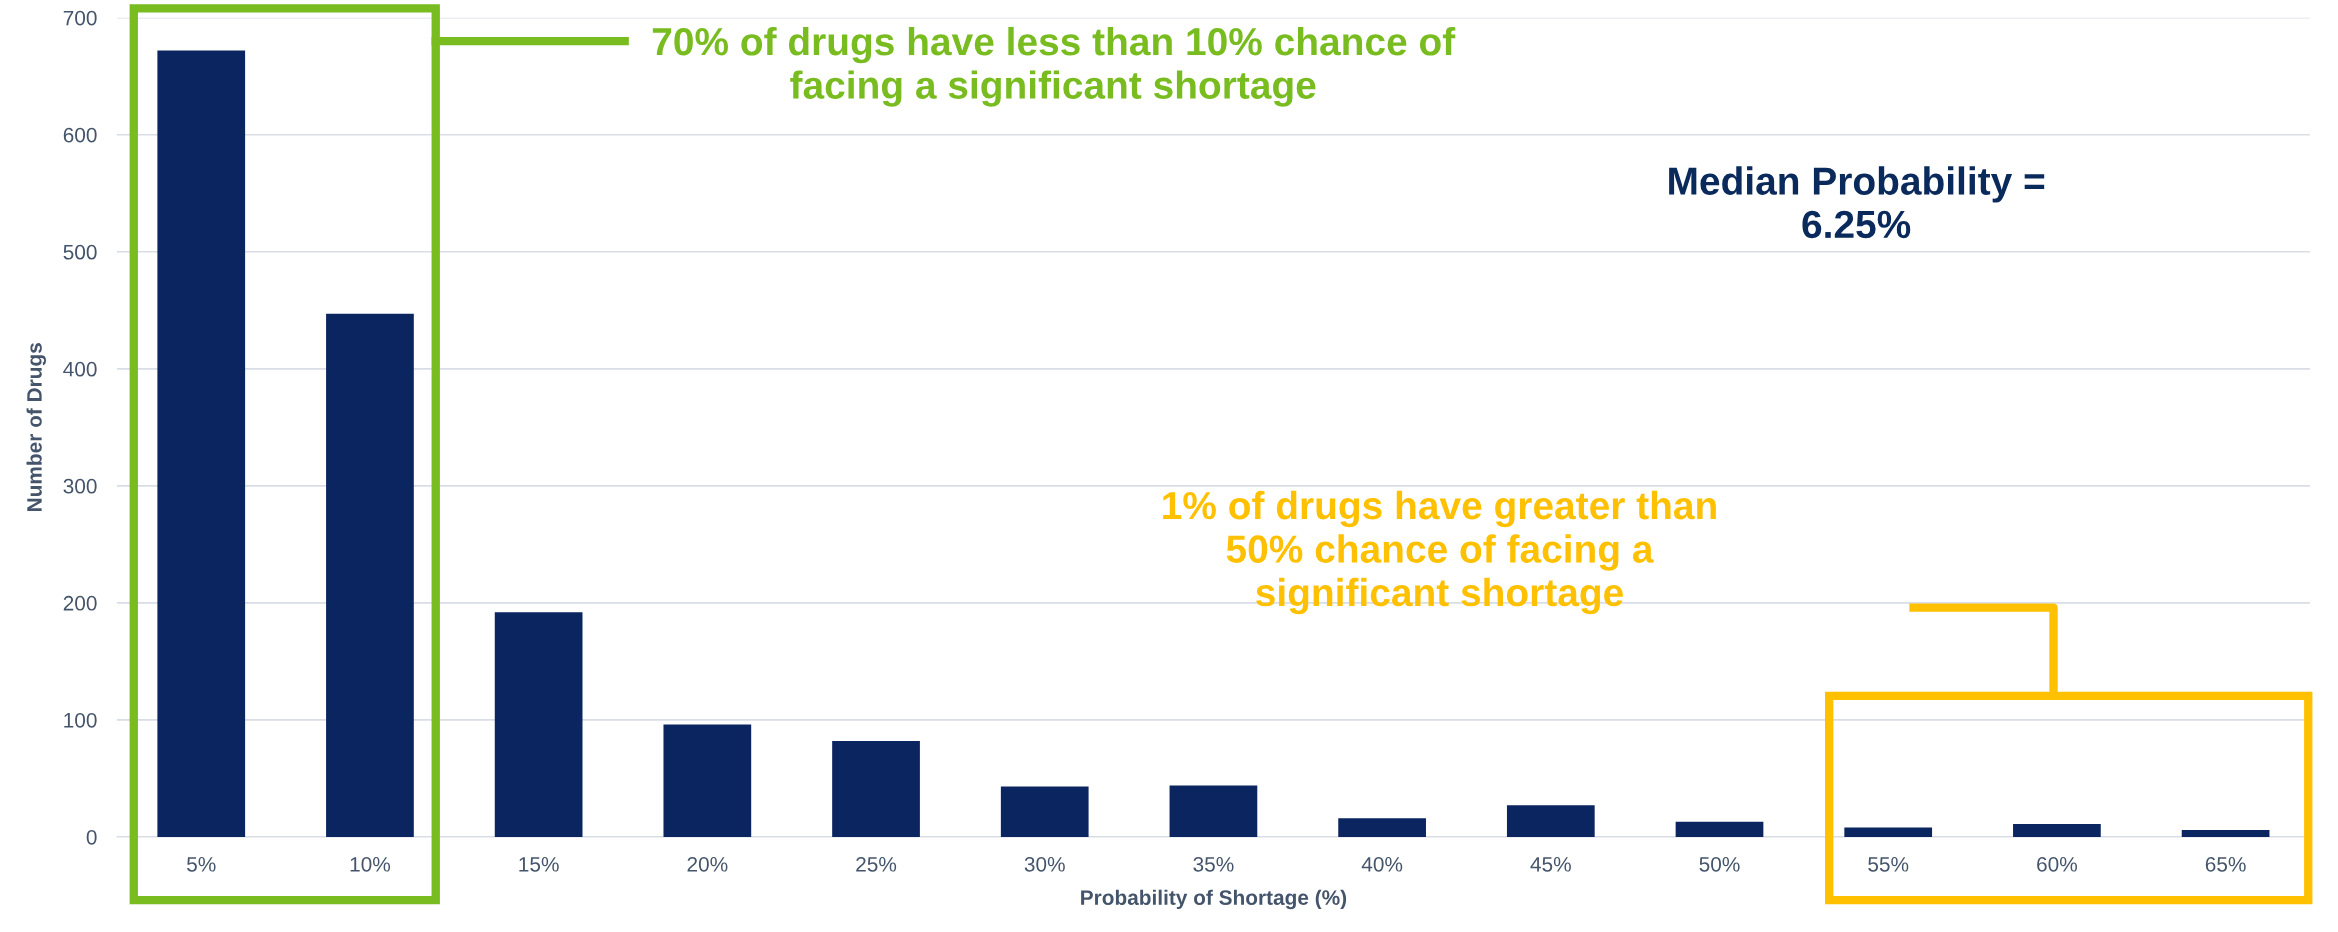 The image size is (2338, 932). What do you see at coordinates (539, 864) in the screenshot?
I see `x-tick-label: 15%` at bounding box center [539, 864].